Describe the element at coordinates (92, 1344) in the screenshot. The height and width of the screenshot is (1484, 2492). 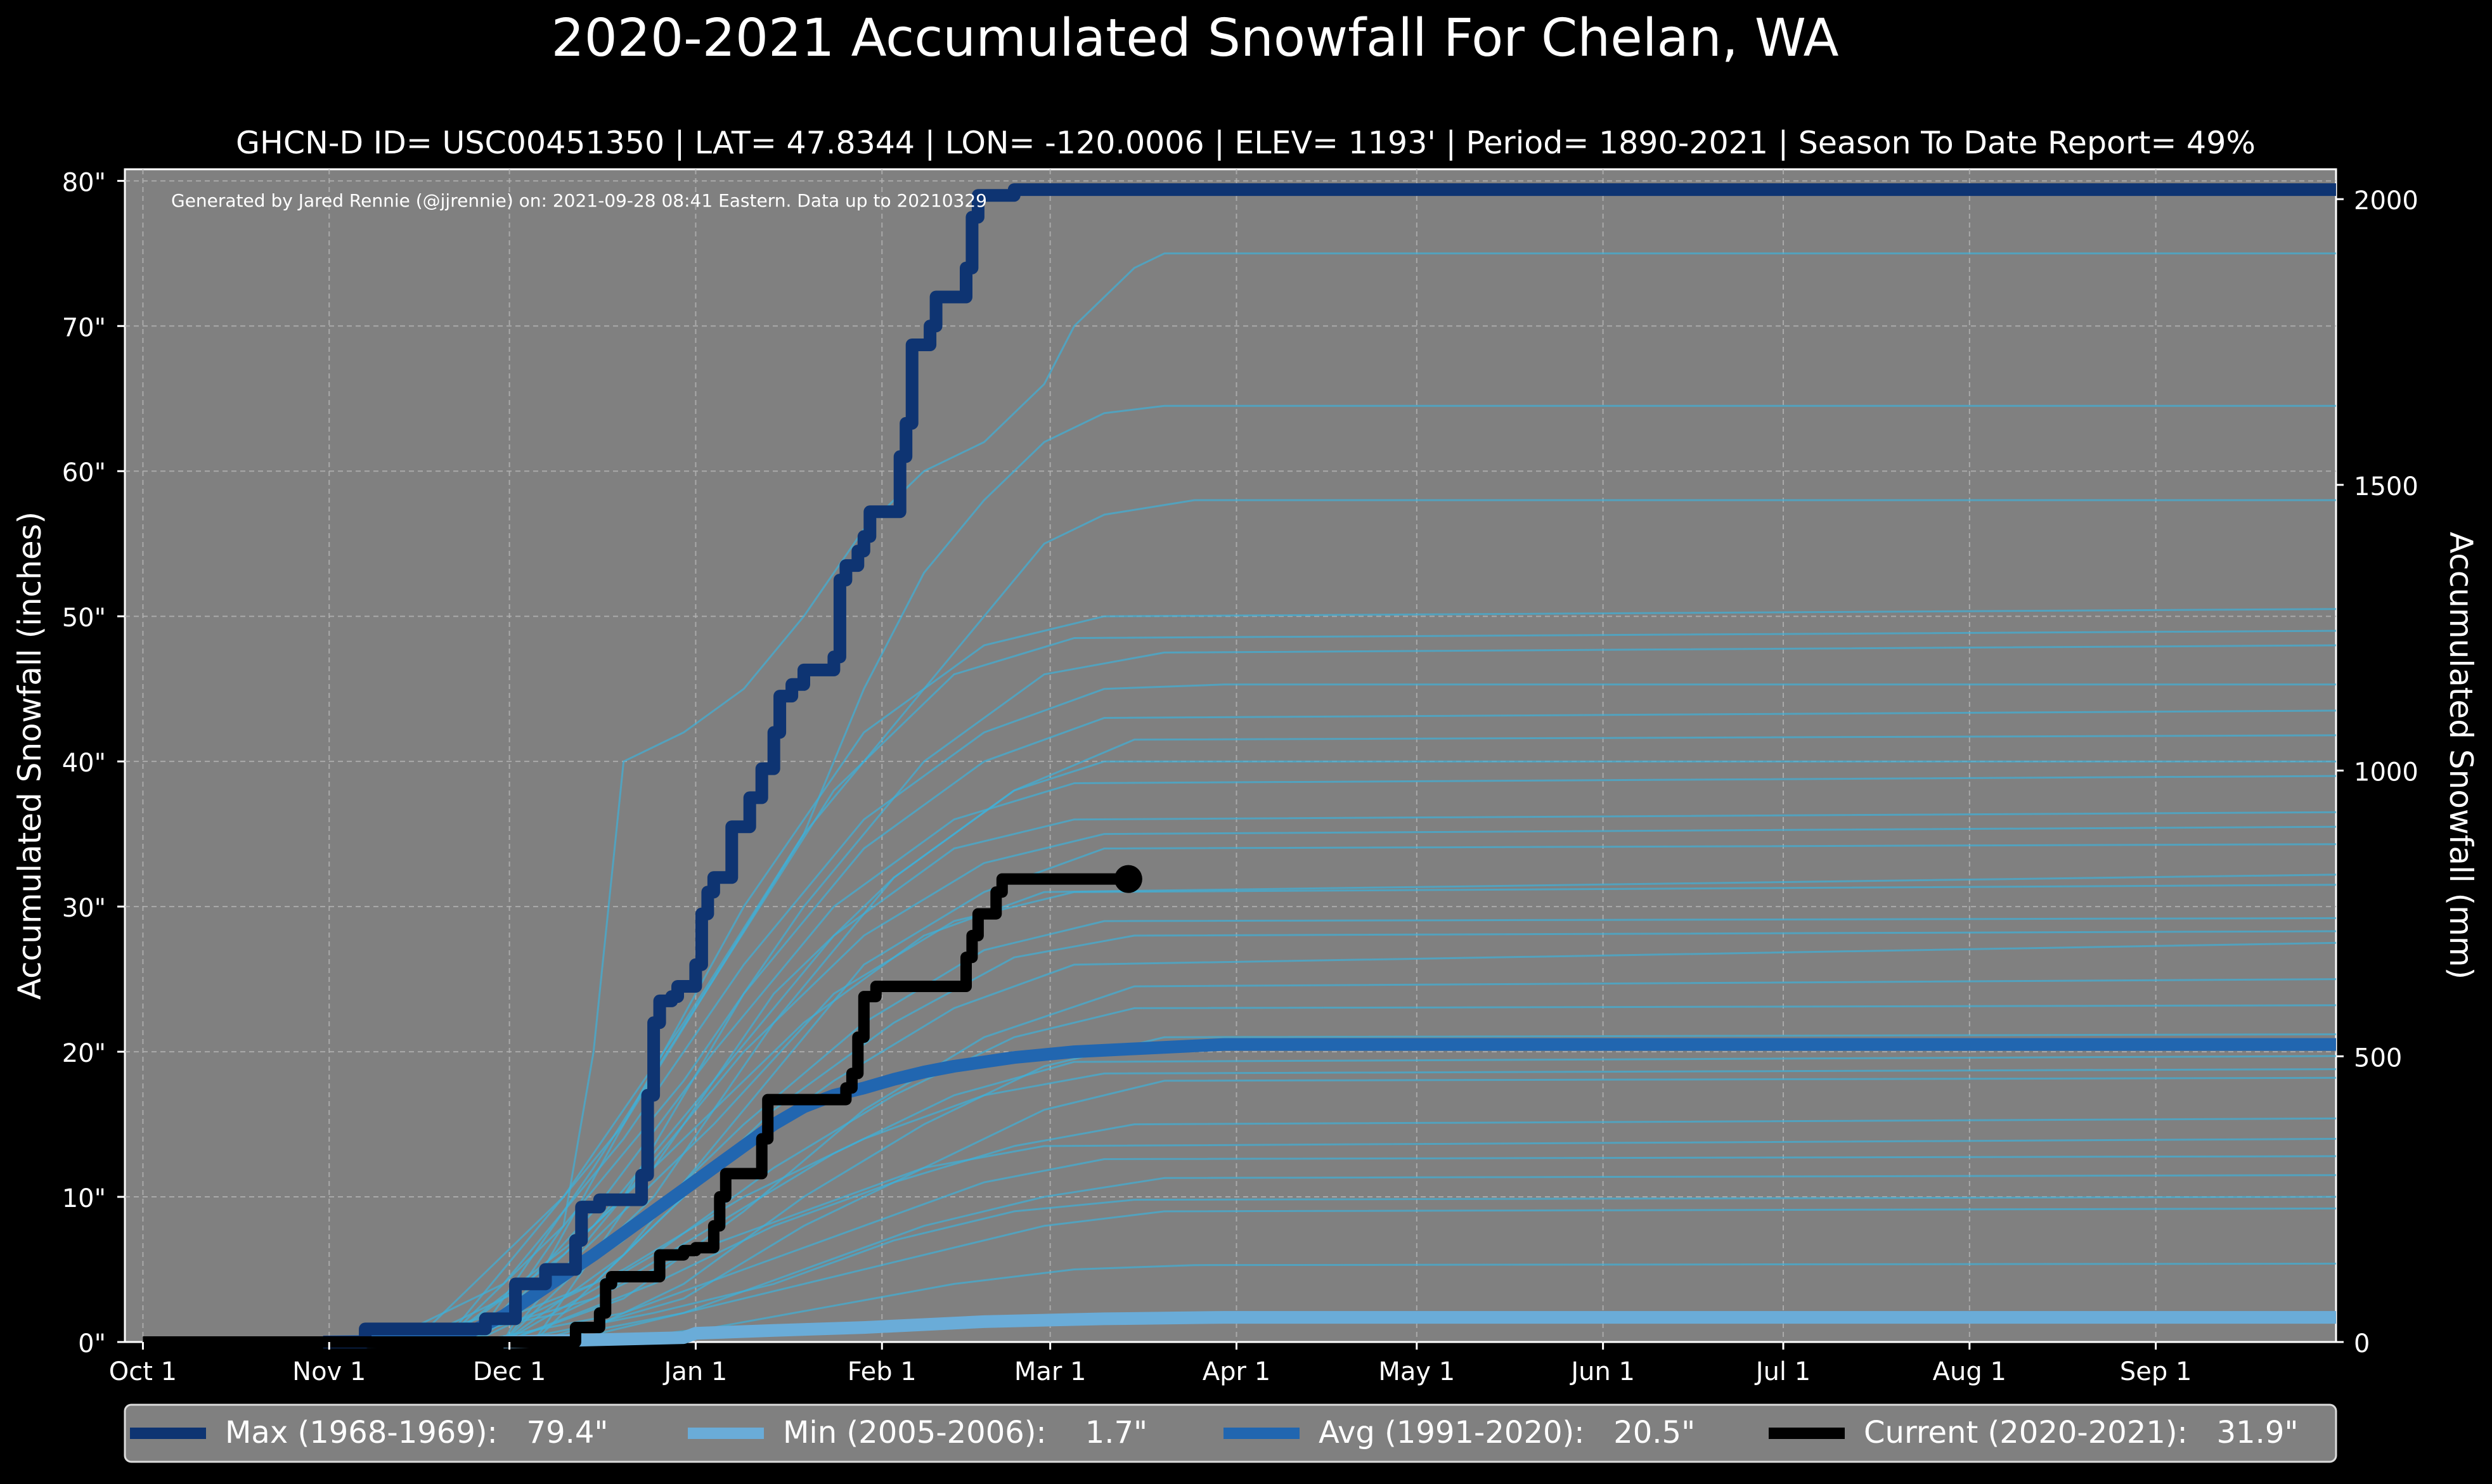
I see `y-tick-label-0: 0"` at that location.